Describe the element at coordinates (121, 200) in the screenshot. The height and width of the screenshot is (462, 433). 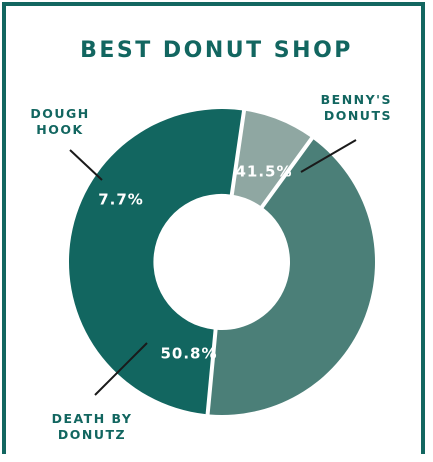
I see `value-label-dough-hook: 7.7%` at that location.